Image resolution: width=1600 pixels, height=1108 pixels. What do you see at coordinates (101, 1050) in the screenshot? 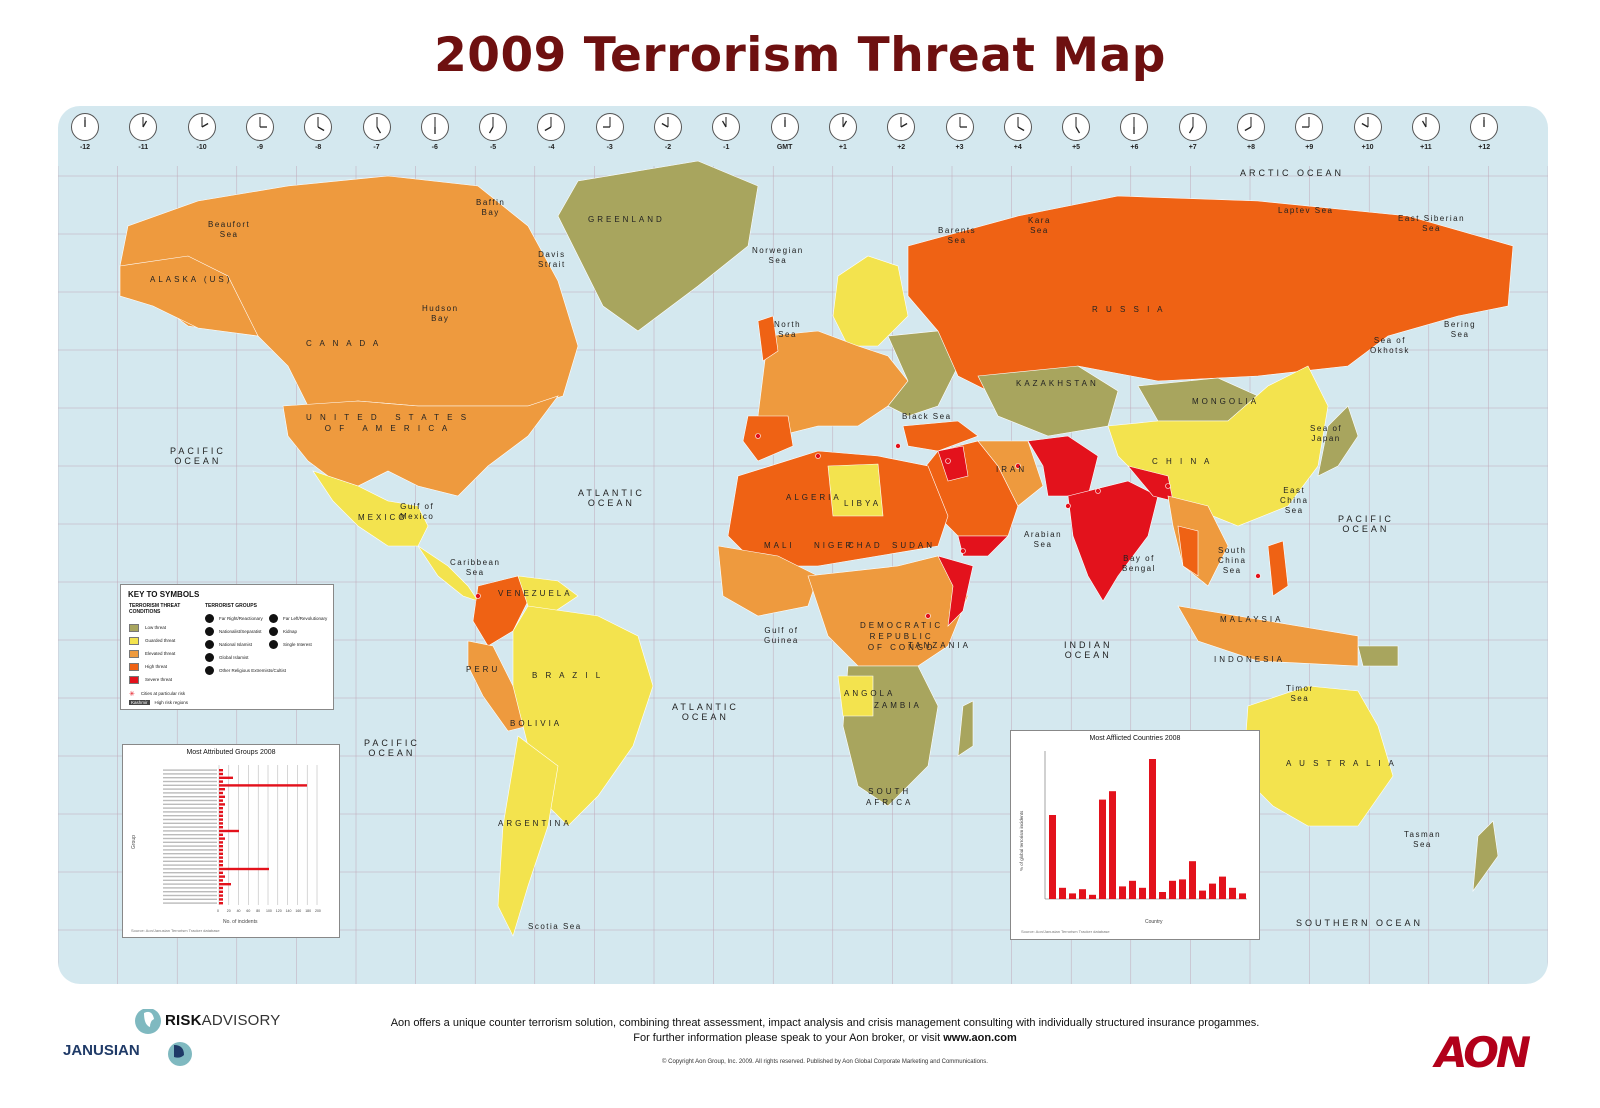
I see `janusian-logo: JANUSIAN` at bounding box center [101, 1050].